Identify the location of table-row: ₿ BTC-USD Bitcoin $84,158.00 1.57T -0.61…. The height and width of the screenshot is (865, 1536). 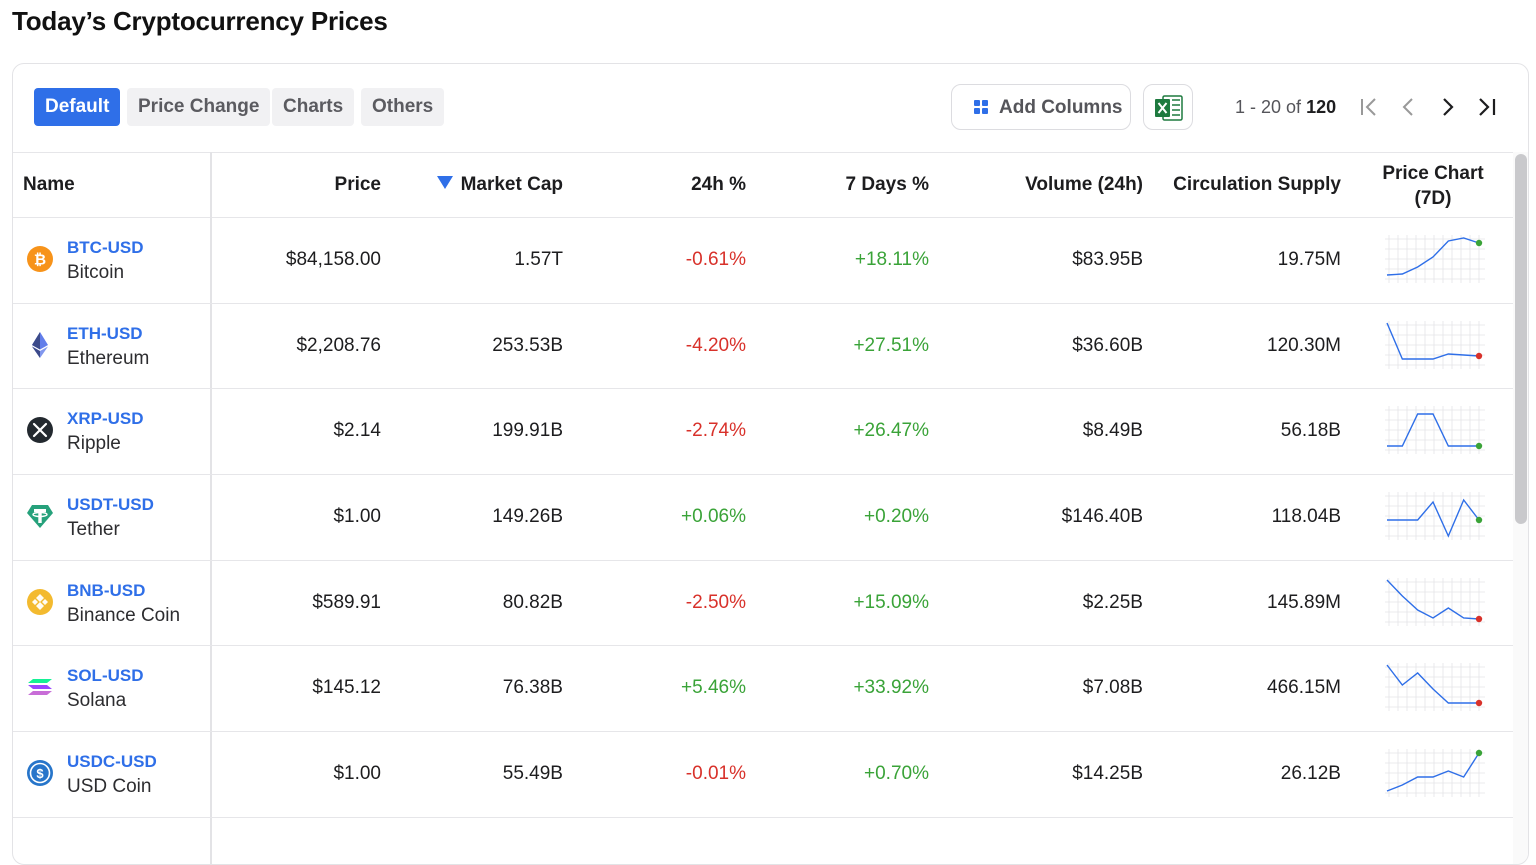
(763, 261).